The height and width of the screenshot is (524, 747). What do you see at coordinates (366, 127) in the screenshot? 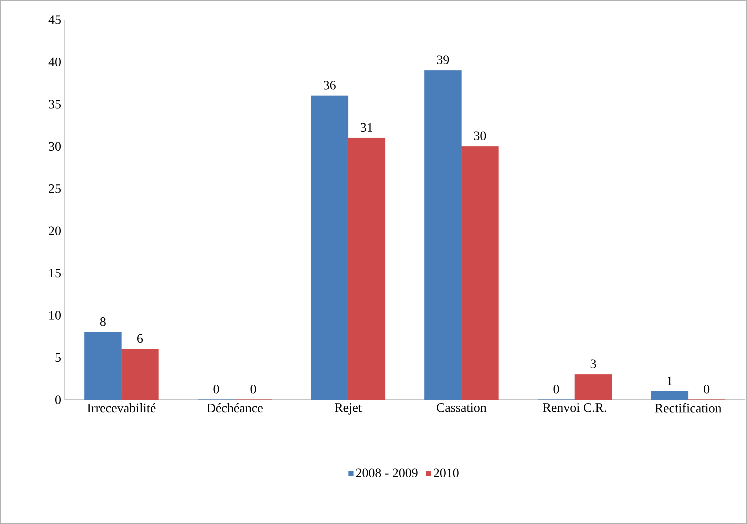
I see `data-label: 31` at bounding box center [366, 127].